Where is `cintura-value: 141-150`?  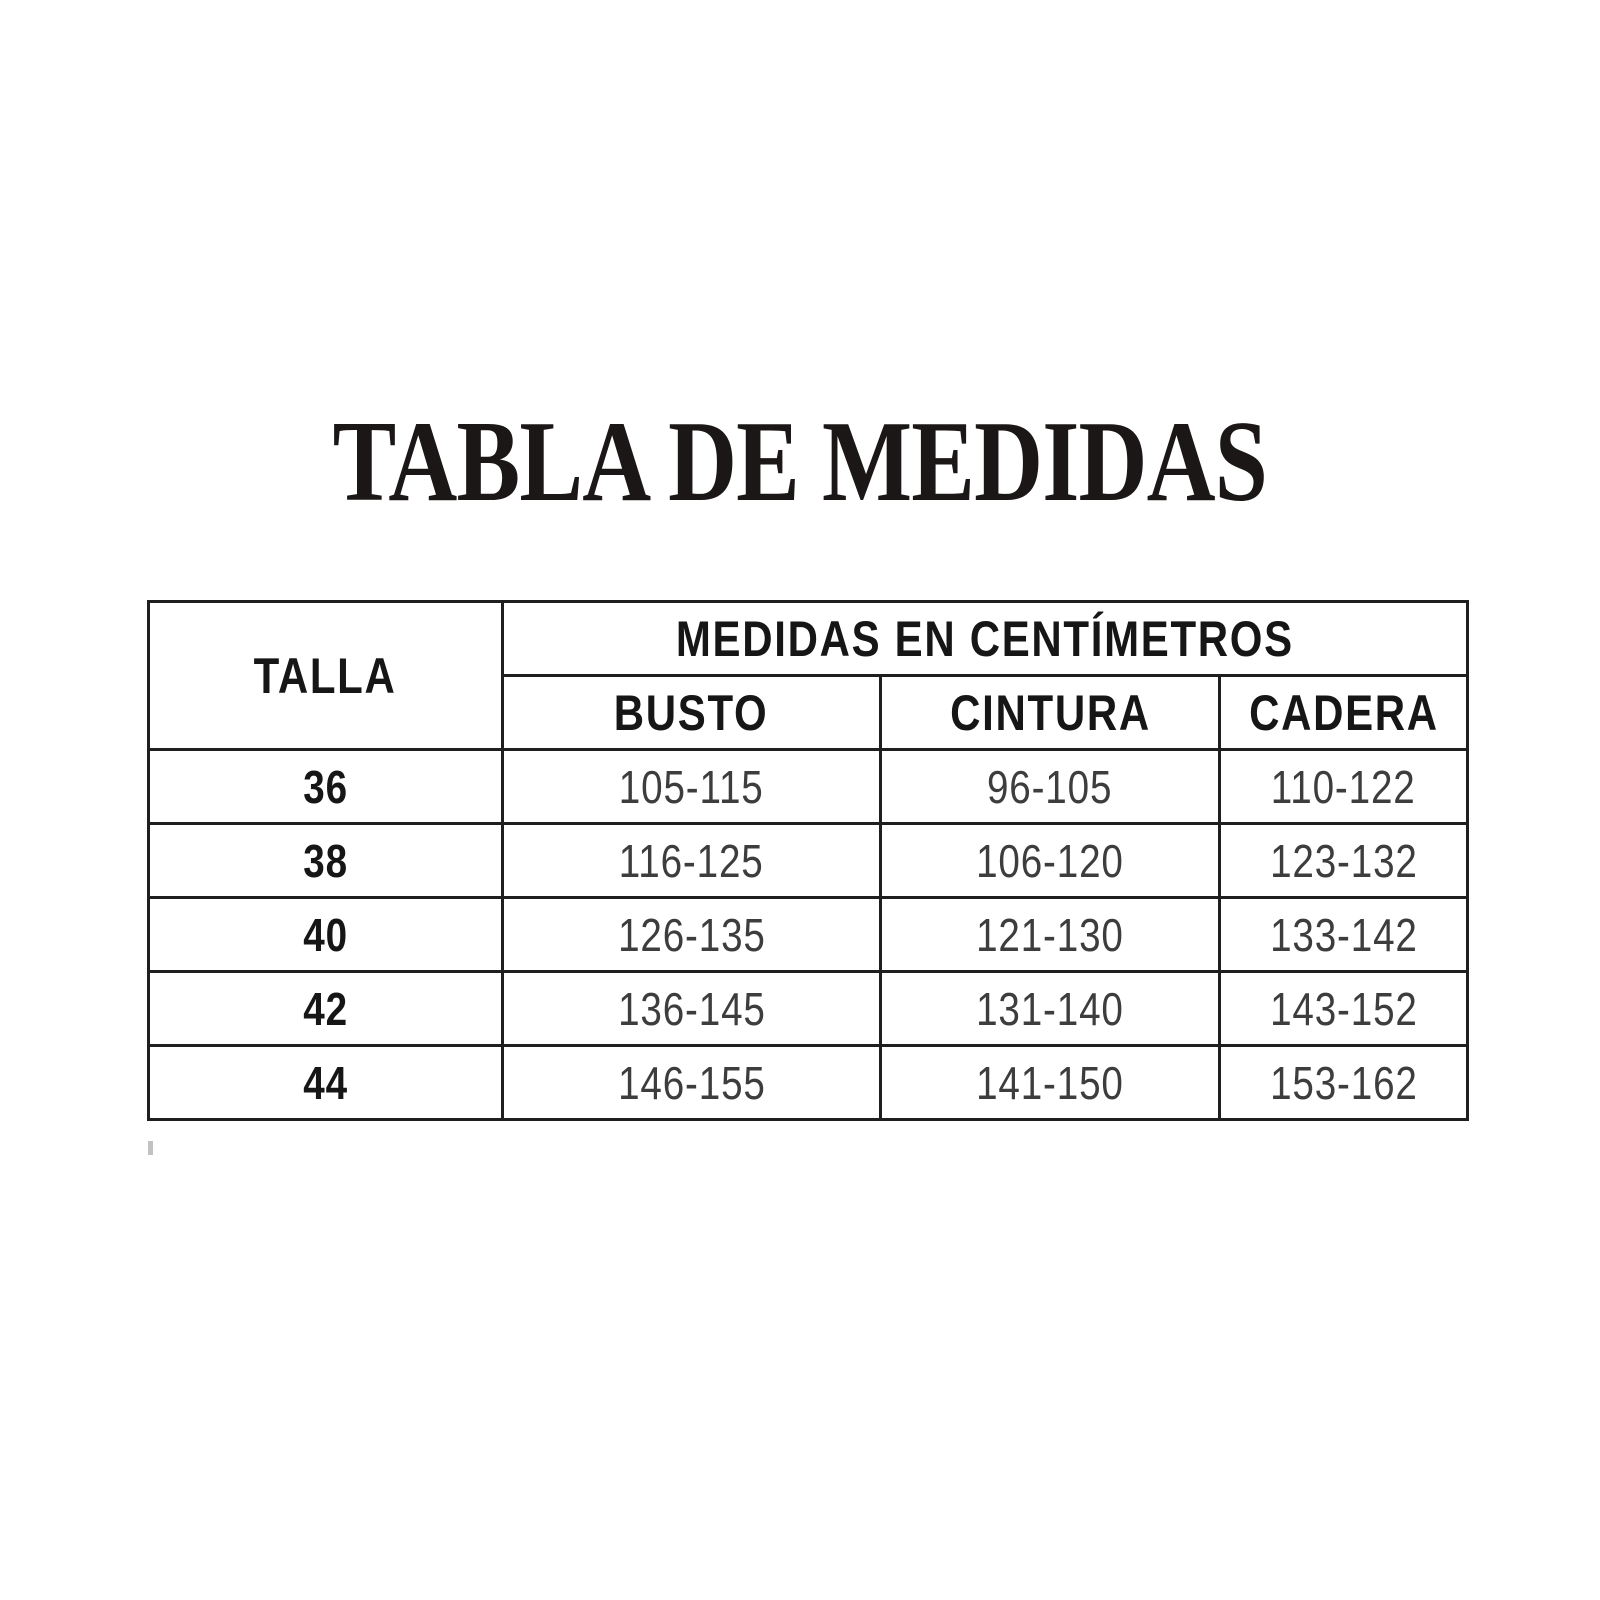 cintura-value: 141-150 is located at coordinates (1050, 1082).